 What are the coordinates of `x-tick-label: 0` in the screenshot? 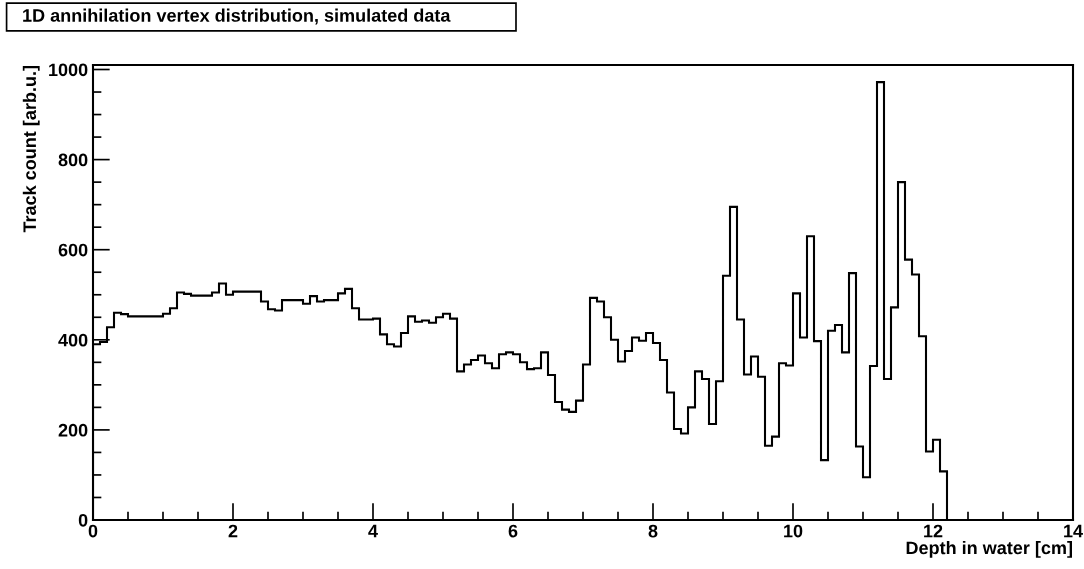 It's located at (93, 531).